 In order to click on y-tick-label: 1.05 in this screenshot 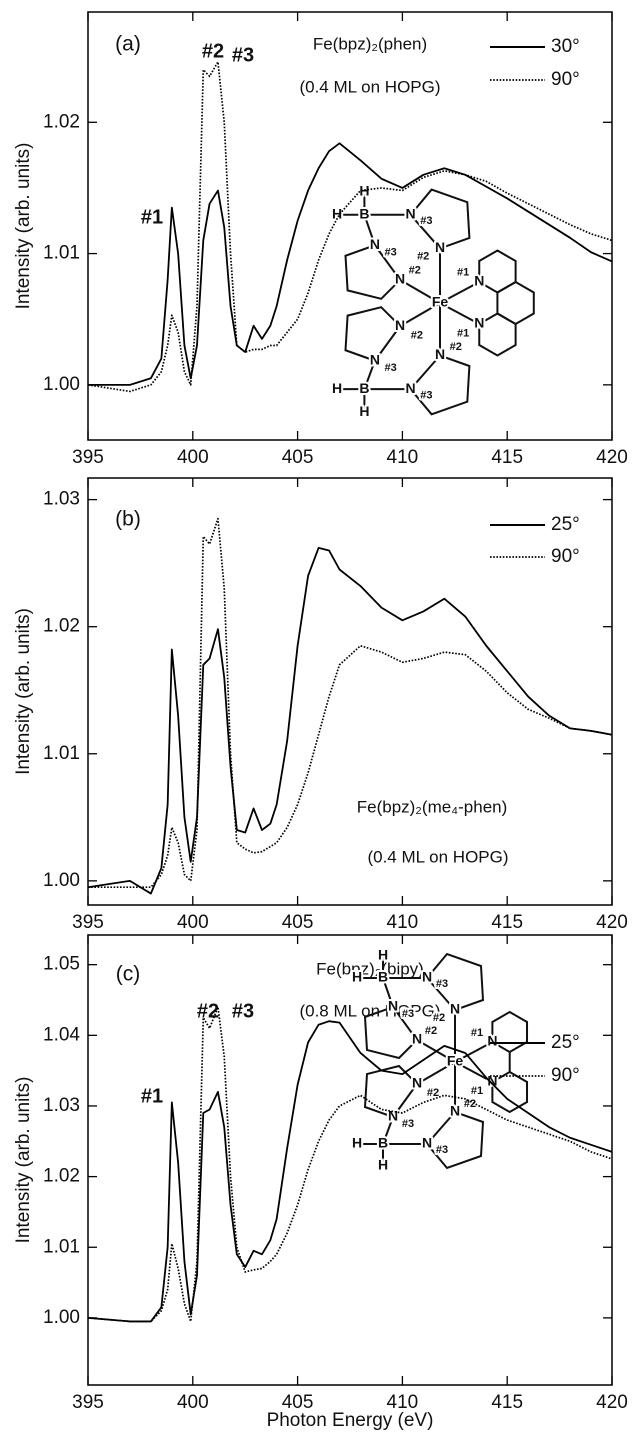, I will do `click(61, 964)`.